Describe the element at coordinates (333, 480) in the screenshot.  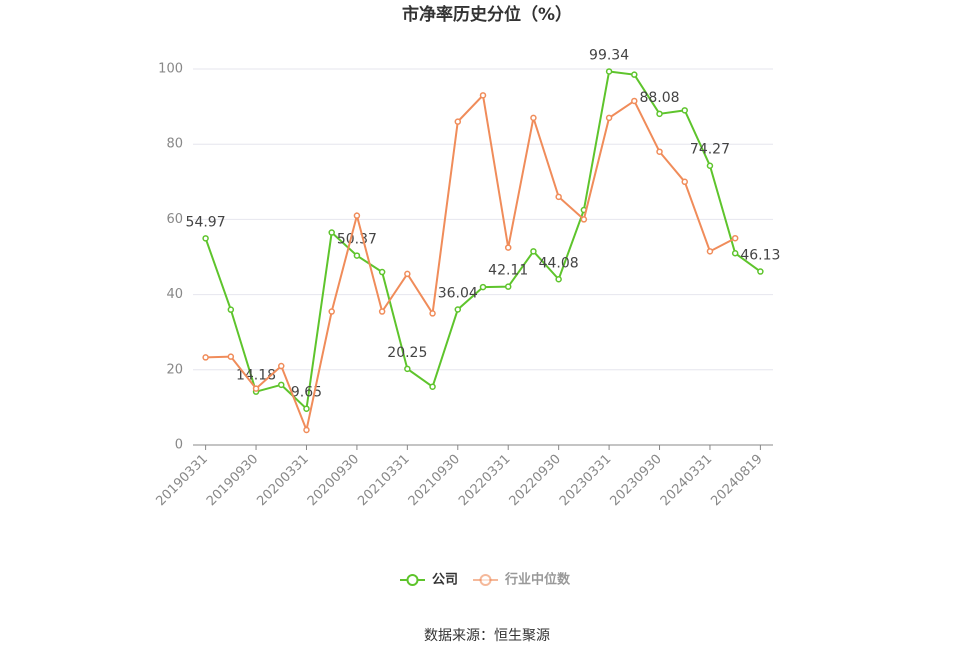
I see `x-tick-label: 20200930` at that location.